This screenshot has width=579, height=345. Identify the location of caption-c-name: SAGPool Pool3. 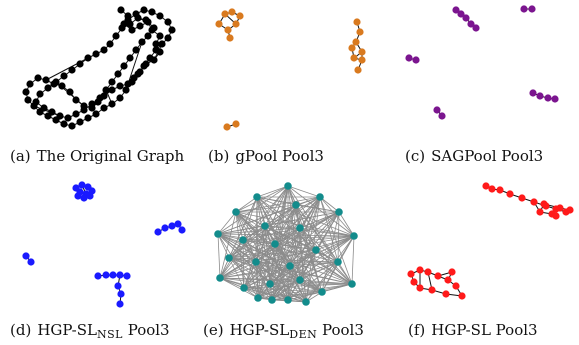
(487, 156).